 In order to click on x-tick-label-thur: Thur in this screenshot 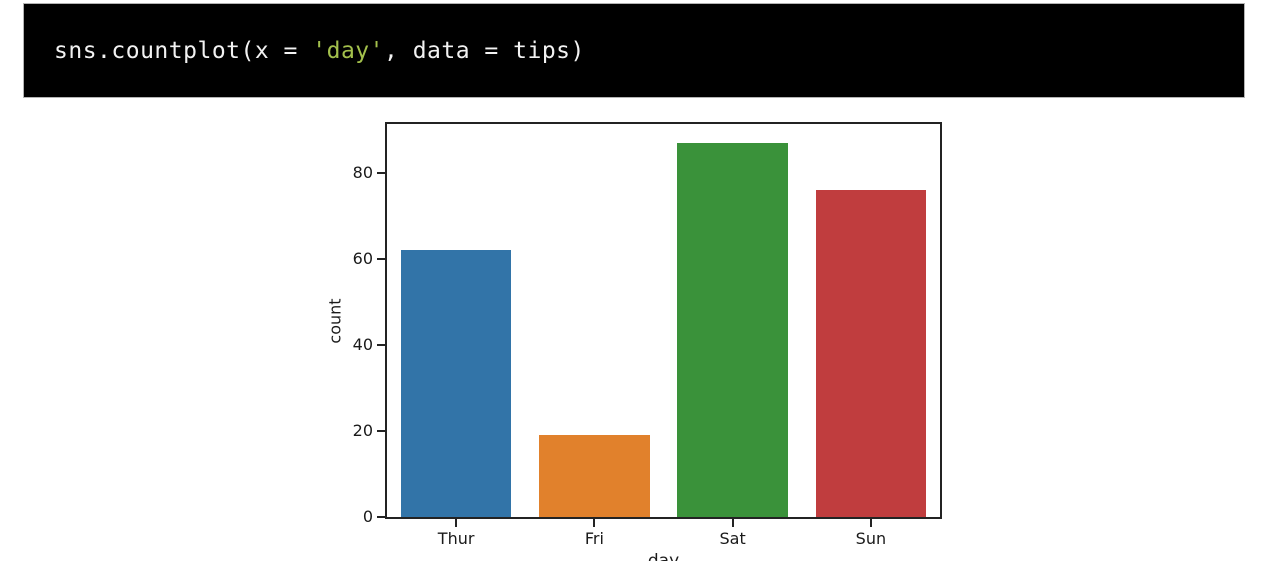, I will do `click(456, 538)`.